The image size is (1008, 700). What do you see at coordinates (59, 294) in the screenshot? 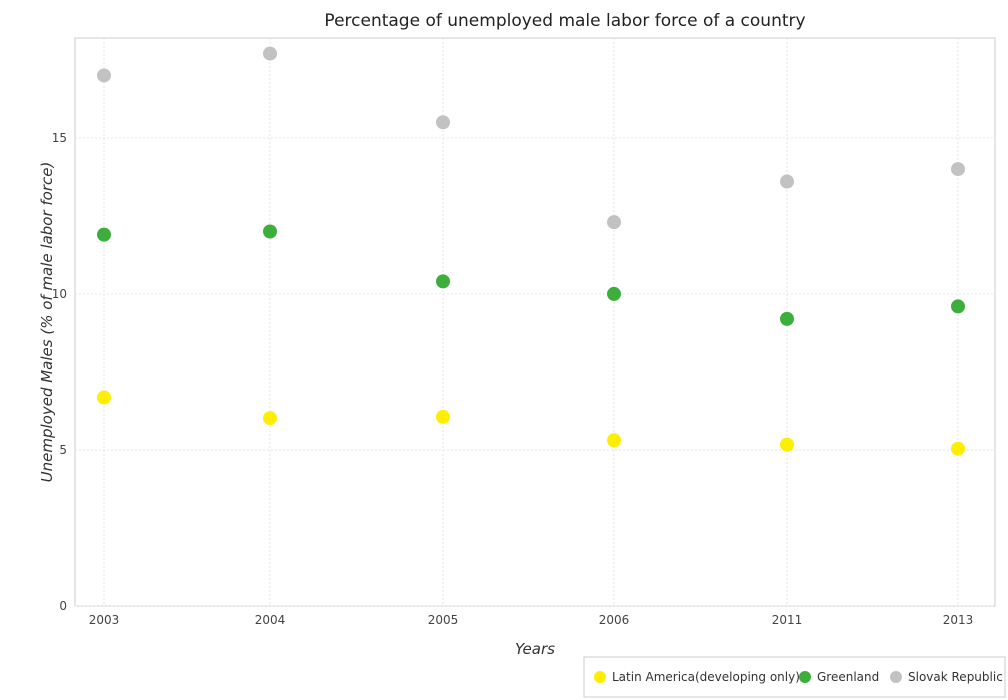
I see `y-tick-label: 10` at bounding box center [59, 294].